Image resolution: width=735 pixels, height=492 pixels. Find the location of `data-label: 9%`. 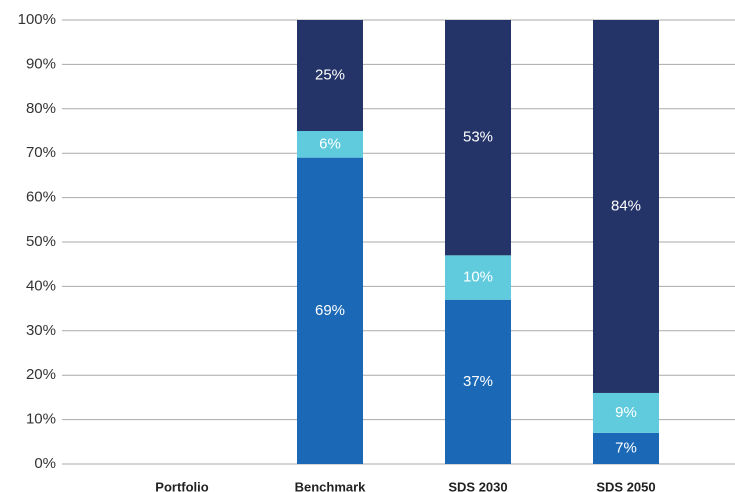

data-label: 9% is located at coordinates (626, 412).